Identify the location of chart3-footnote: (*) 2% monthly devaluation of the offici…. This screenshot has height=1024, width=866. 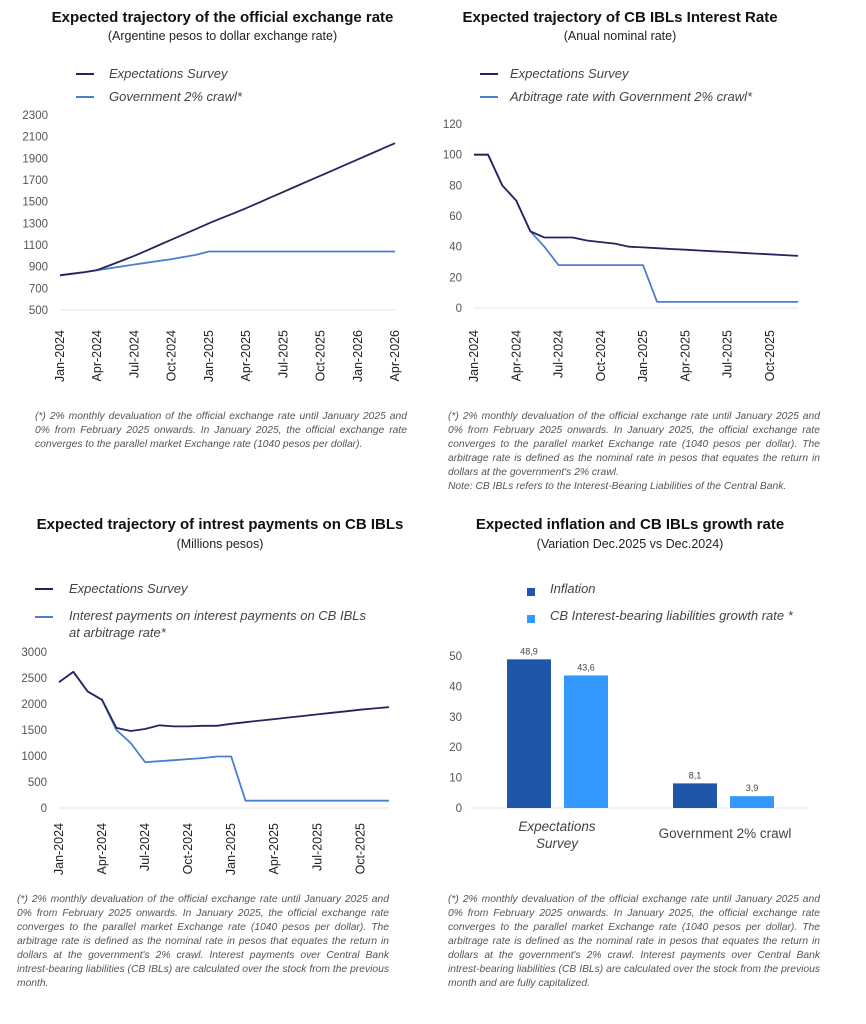
(203, 941).